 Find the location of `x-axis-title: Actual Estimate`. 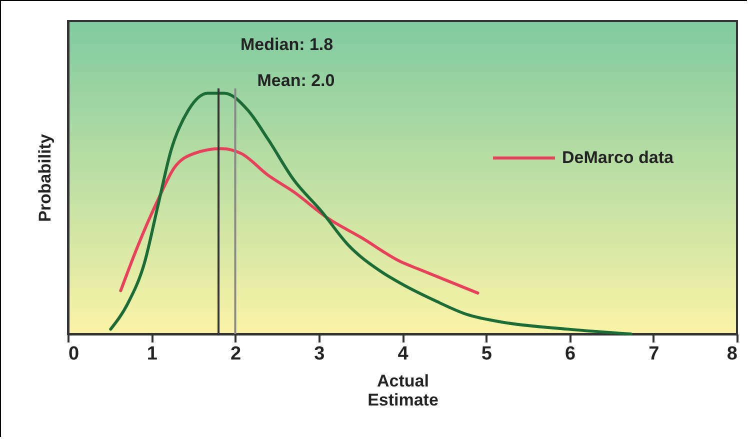

x-axis-title: Actual Estimate is located at coordinates (403, 391).